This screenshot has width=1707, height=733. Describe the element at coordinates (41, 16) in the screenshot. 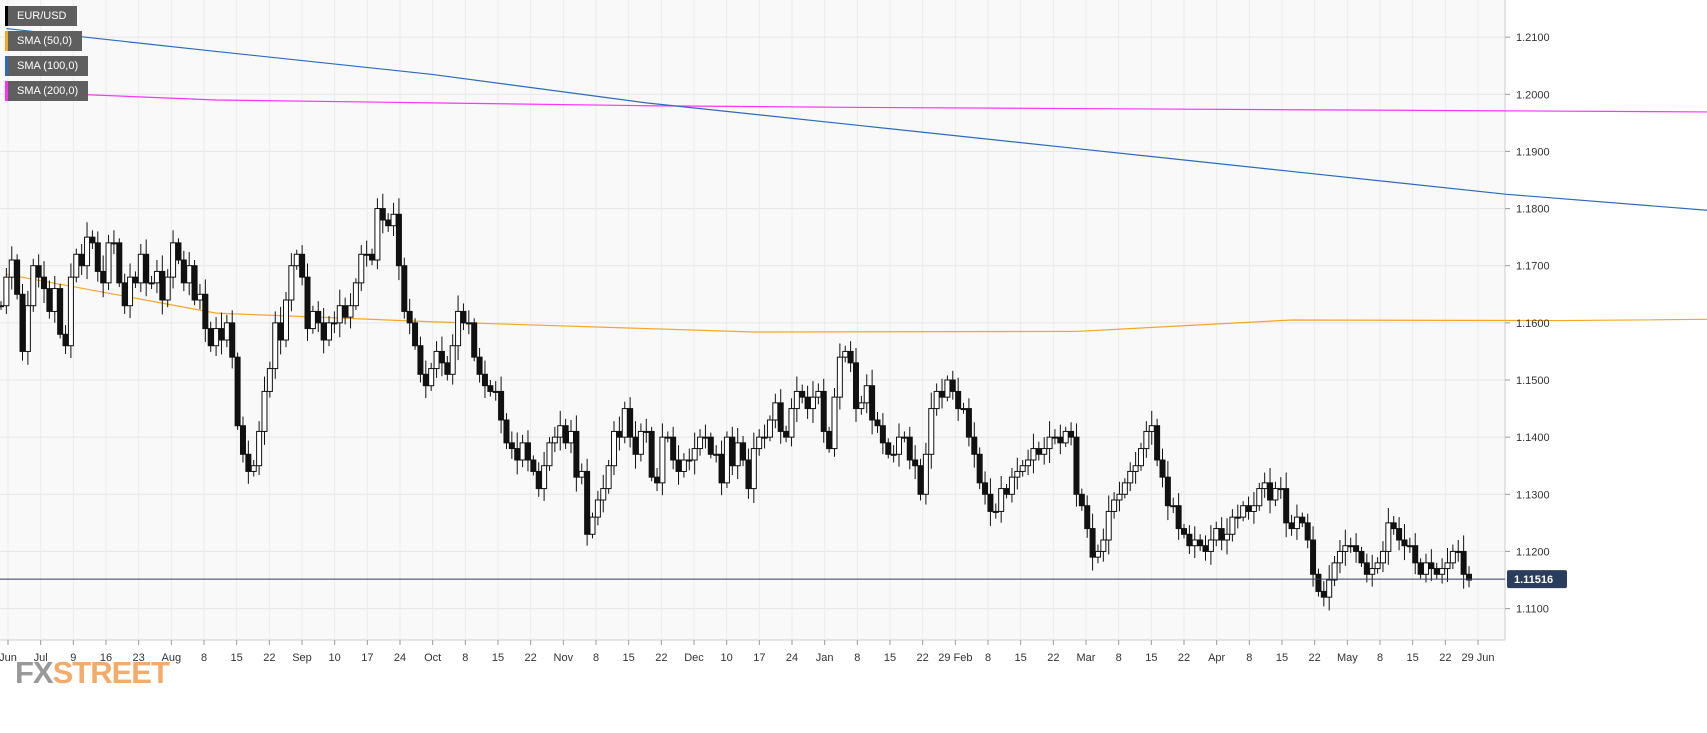

I see `legend-item-eurusd: EUR/USD` at that location.